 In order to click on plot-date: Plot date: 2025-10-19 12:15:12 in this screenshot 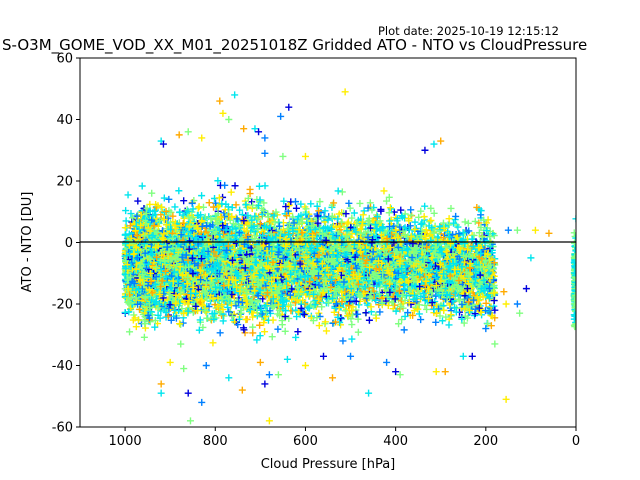, I will do `click(468, 31)`.